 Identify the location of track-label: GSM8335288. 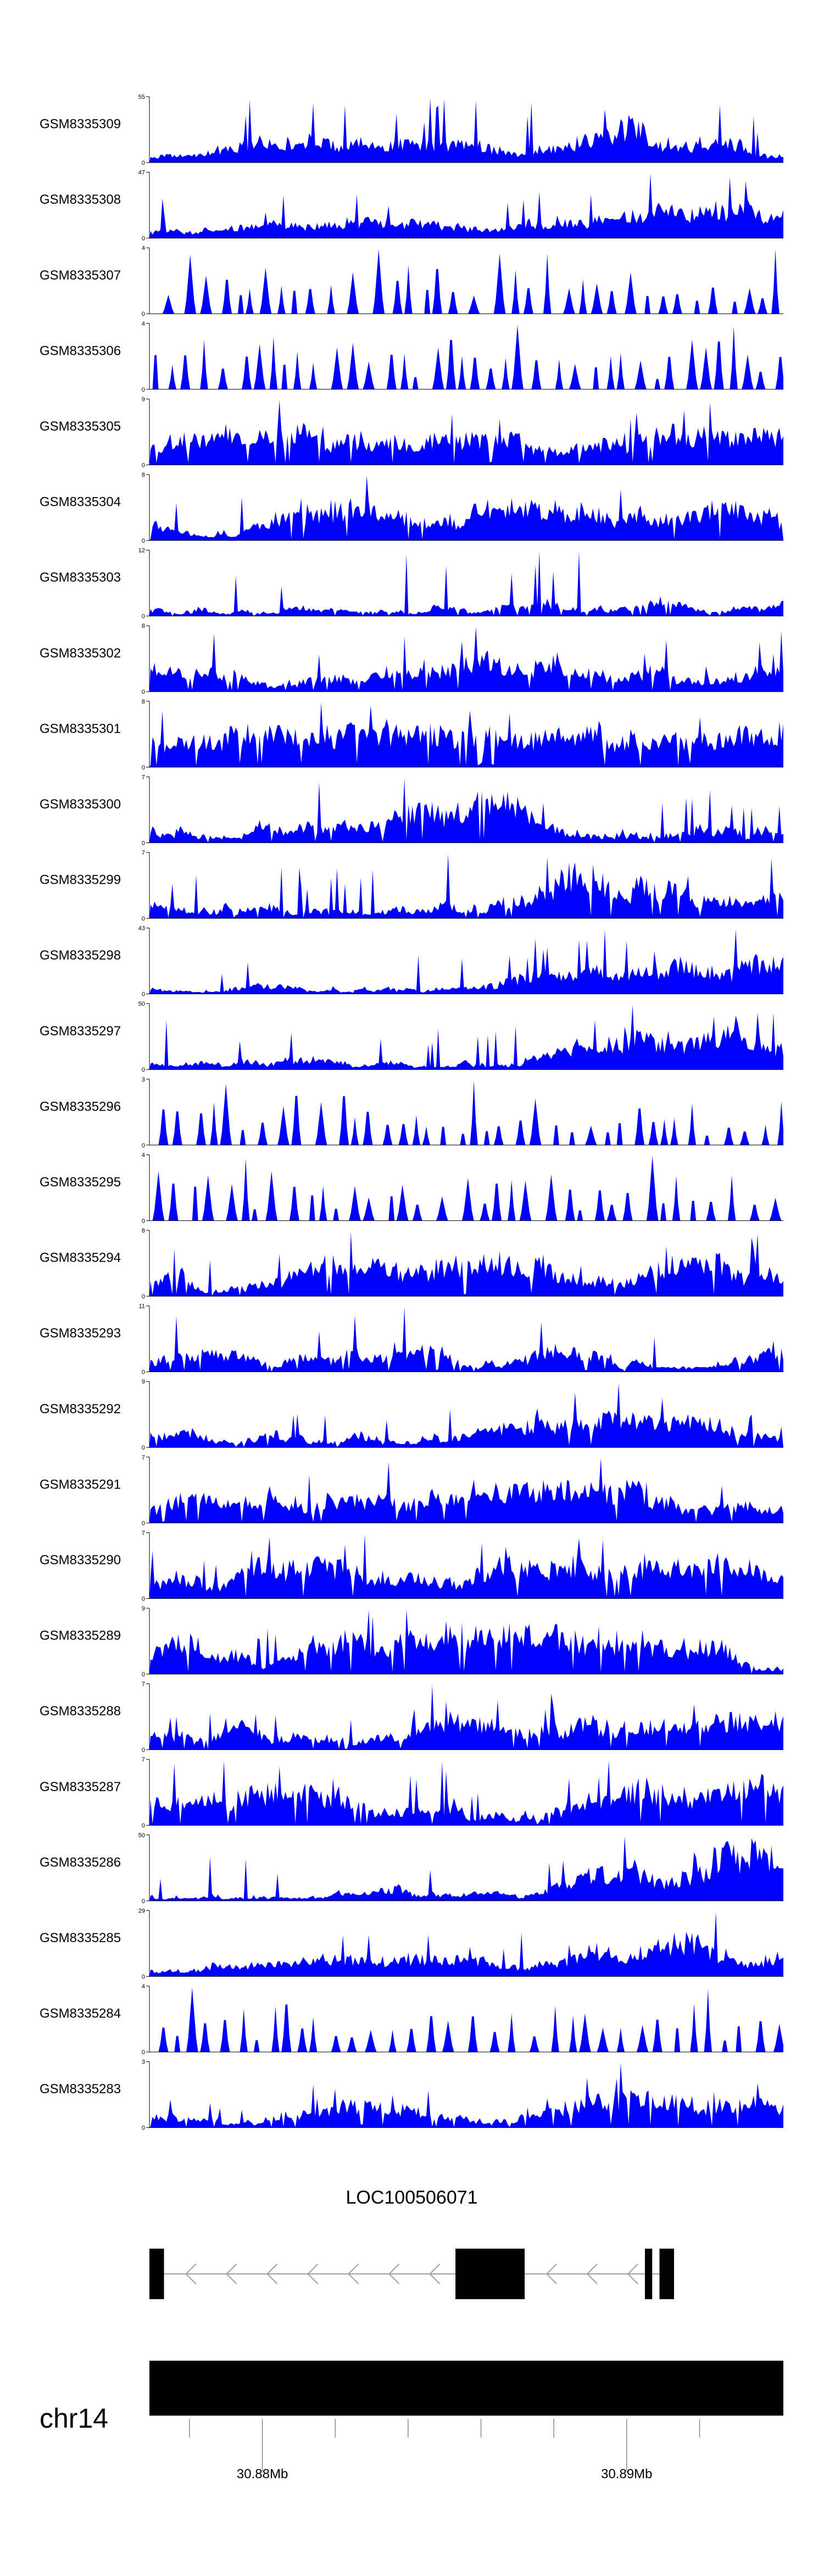
(80, 1711).